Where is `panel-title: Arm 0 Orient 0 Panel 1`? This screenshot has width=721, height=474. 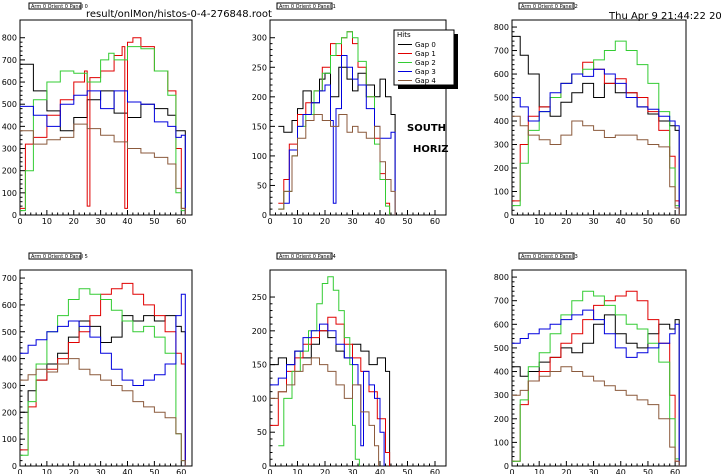 panel-title: Arm 0 Orient 0 Panel 1 is located at coordinates (307, 7).